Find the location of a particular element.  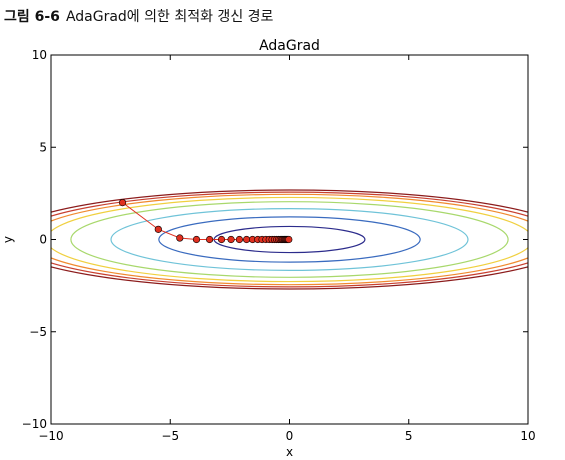

y-axis-label: y is located at coordinates (8, 239).